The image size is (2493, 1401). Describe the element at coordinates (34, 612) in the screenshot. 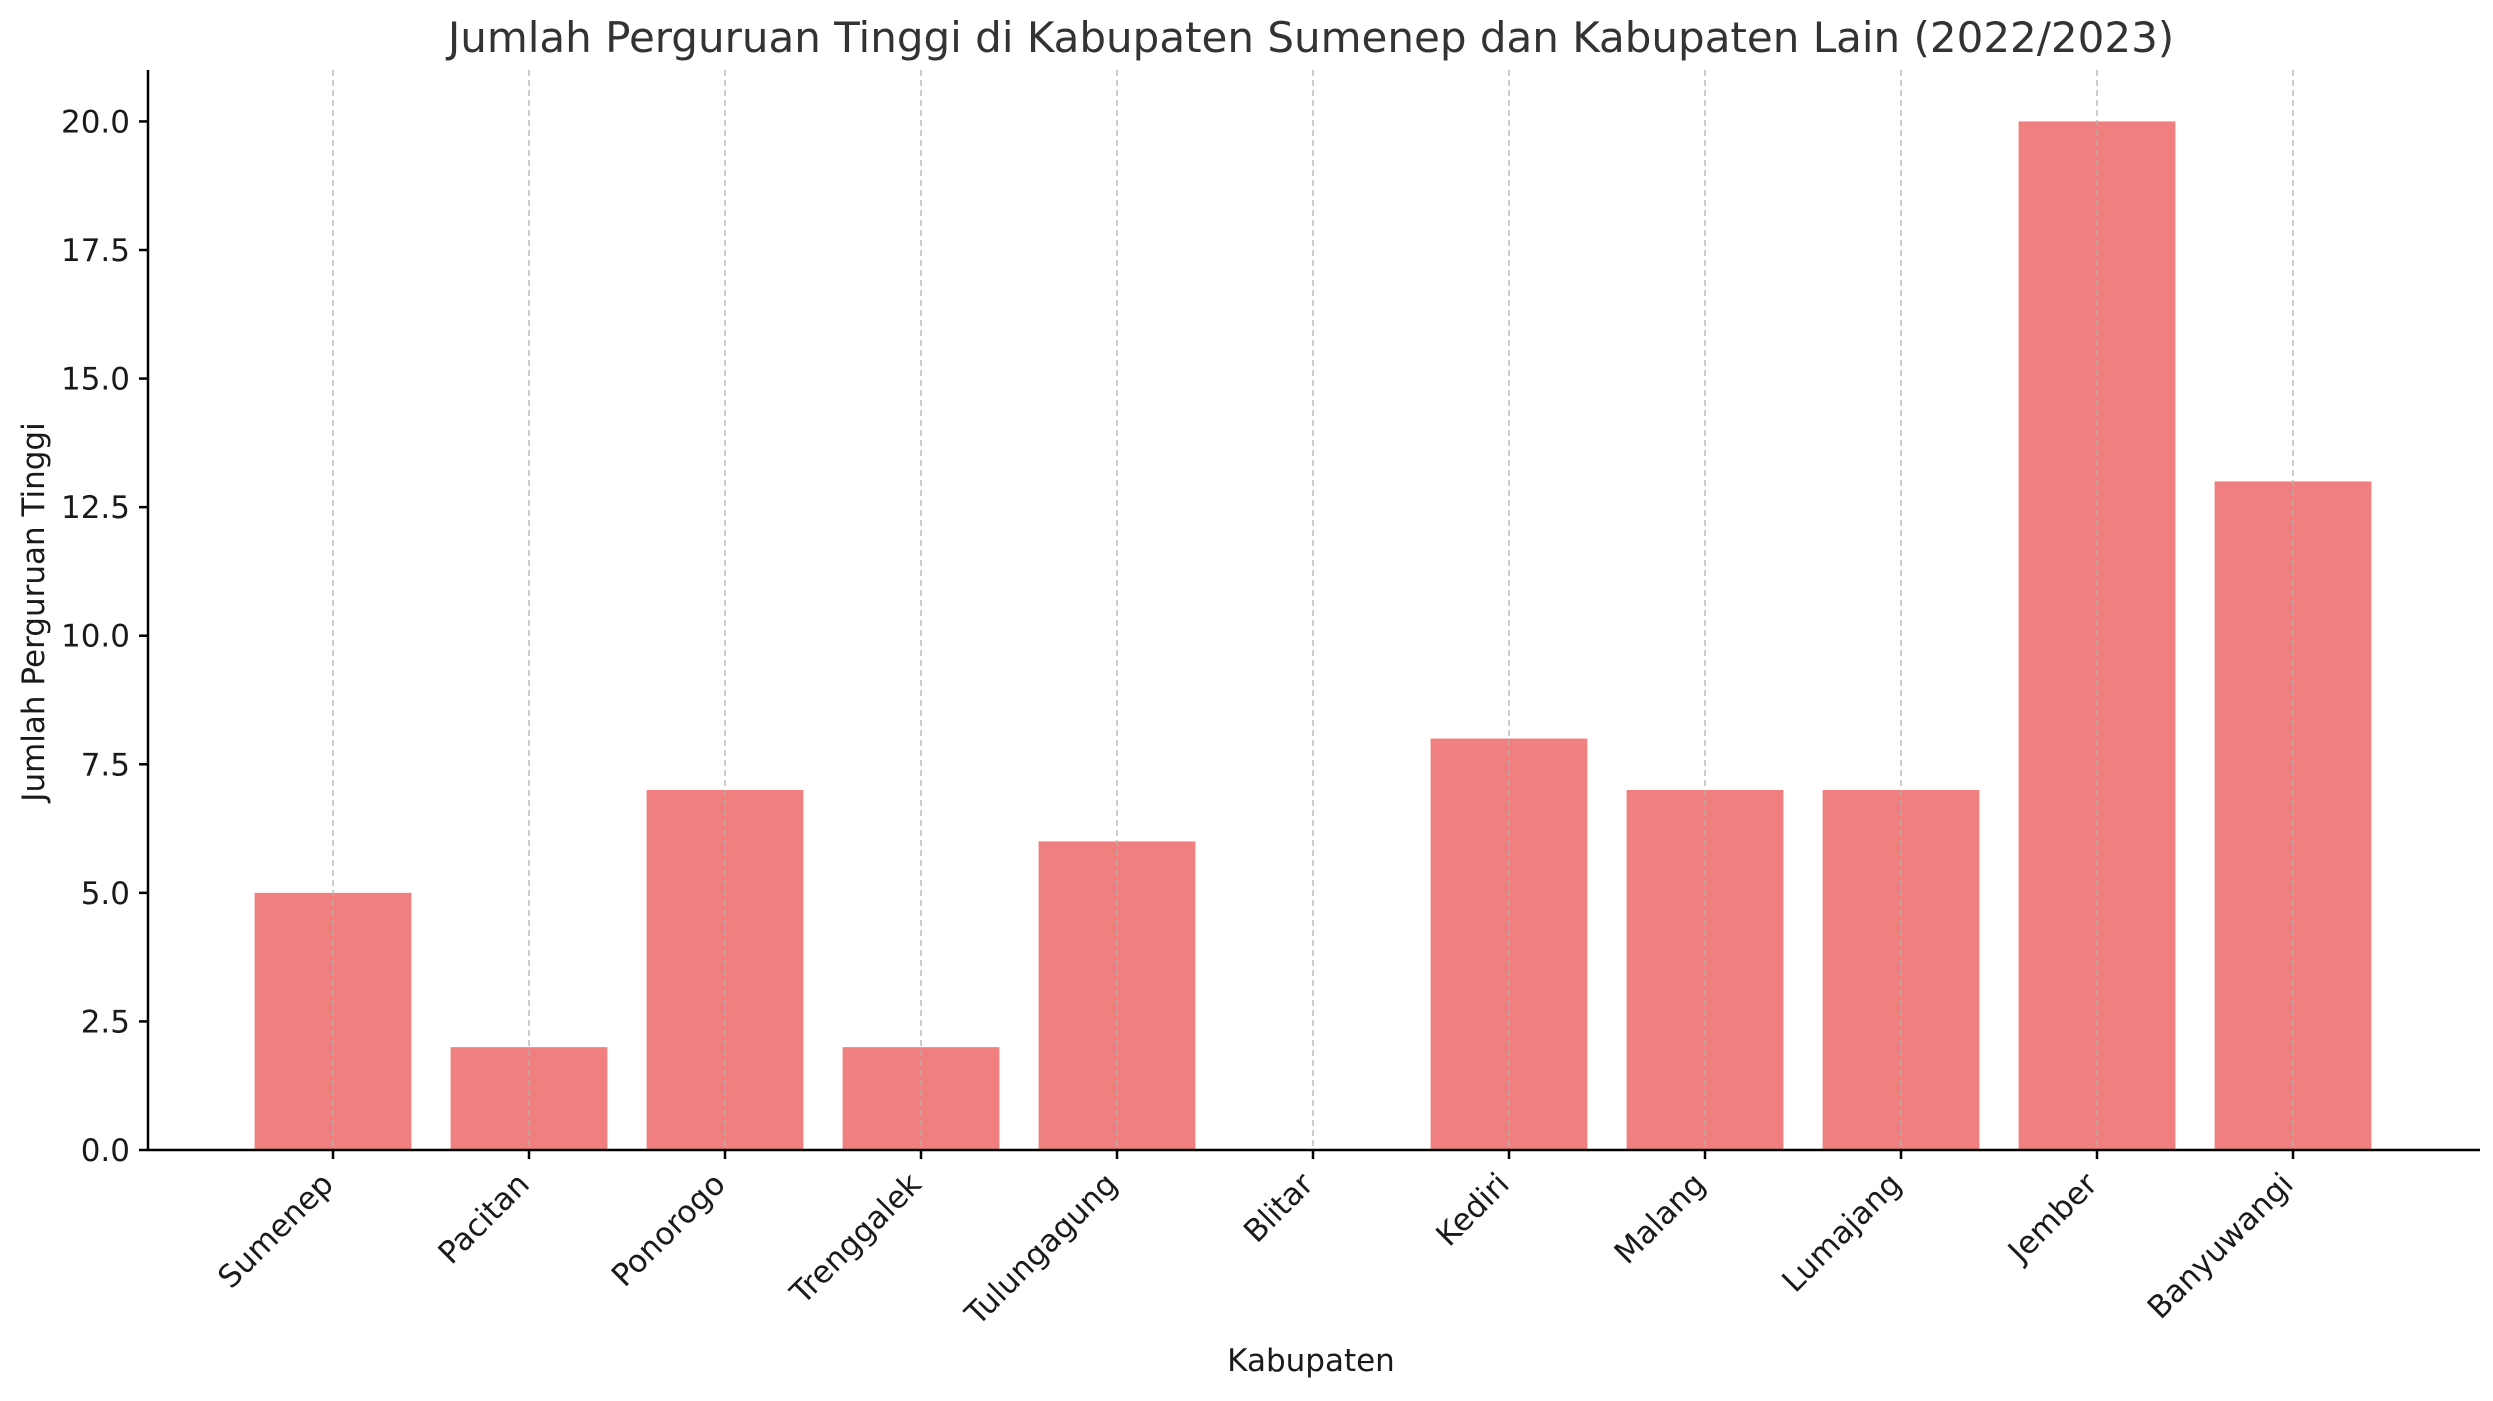

I see `y-axis-label: Jumlah Perguruan Tinggi` at that location.